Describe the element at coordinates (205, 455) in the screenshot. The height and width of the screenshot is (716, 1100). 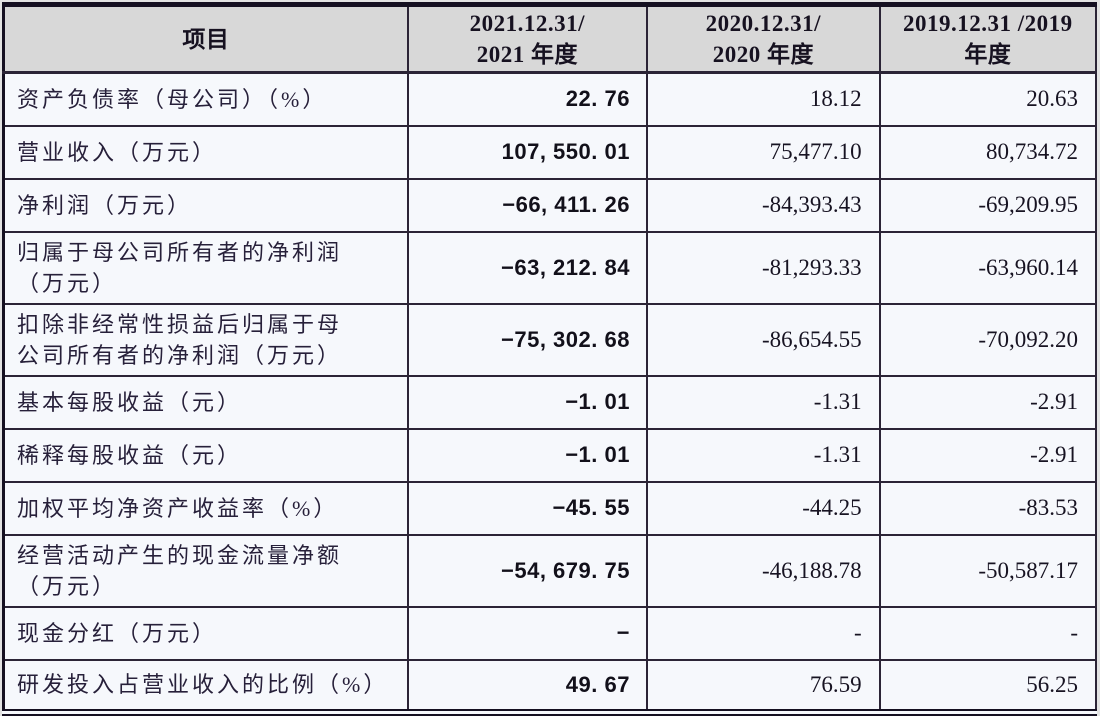
I see `row-label: 稀释每股收益（元）` at that location.